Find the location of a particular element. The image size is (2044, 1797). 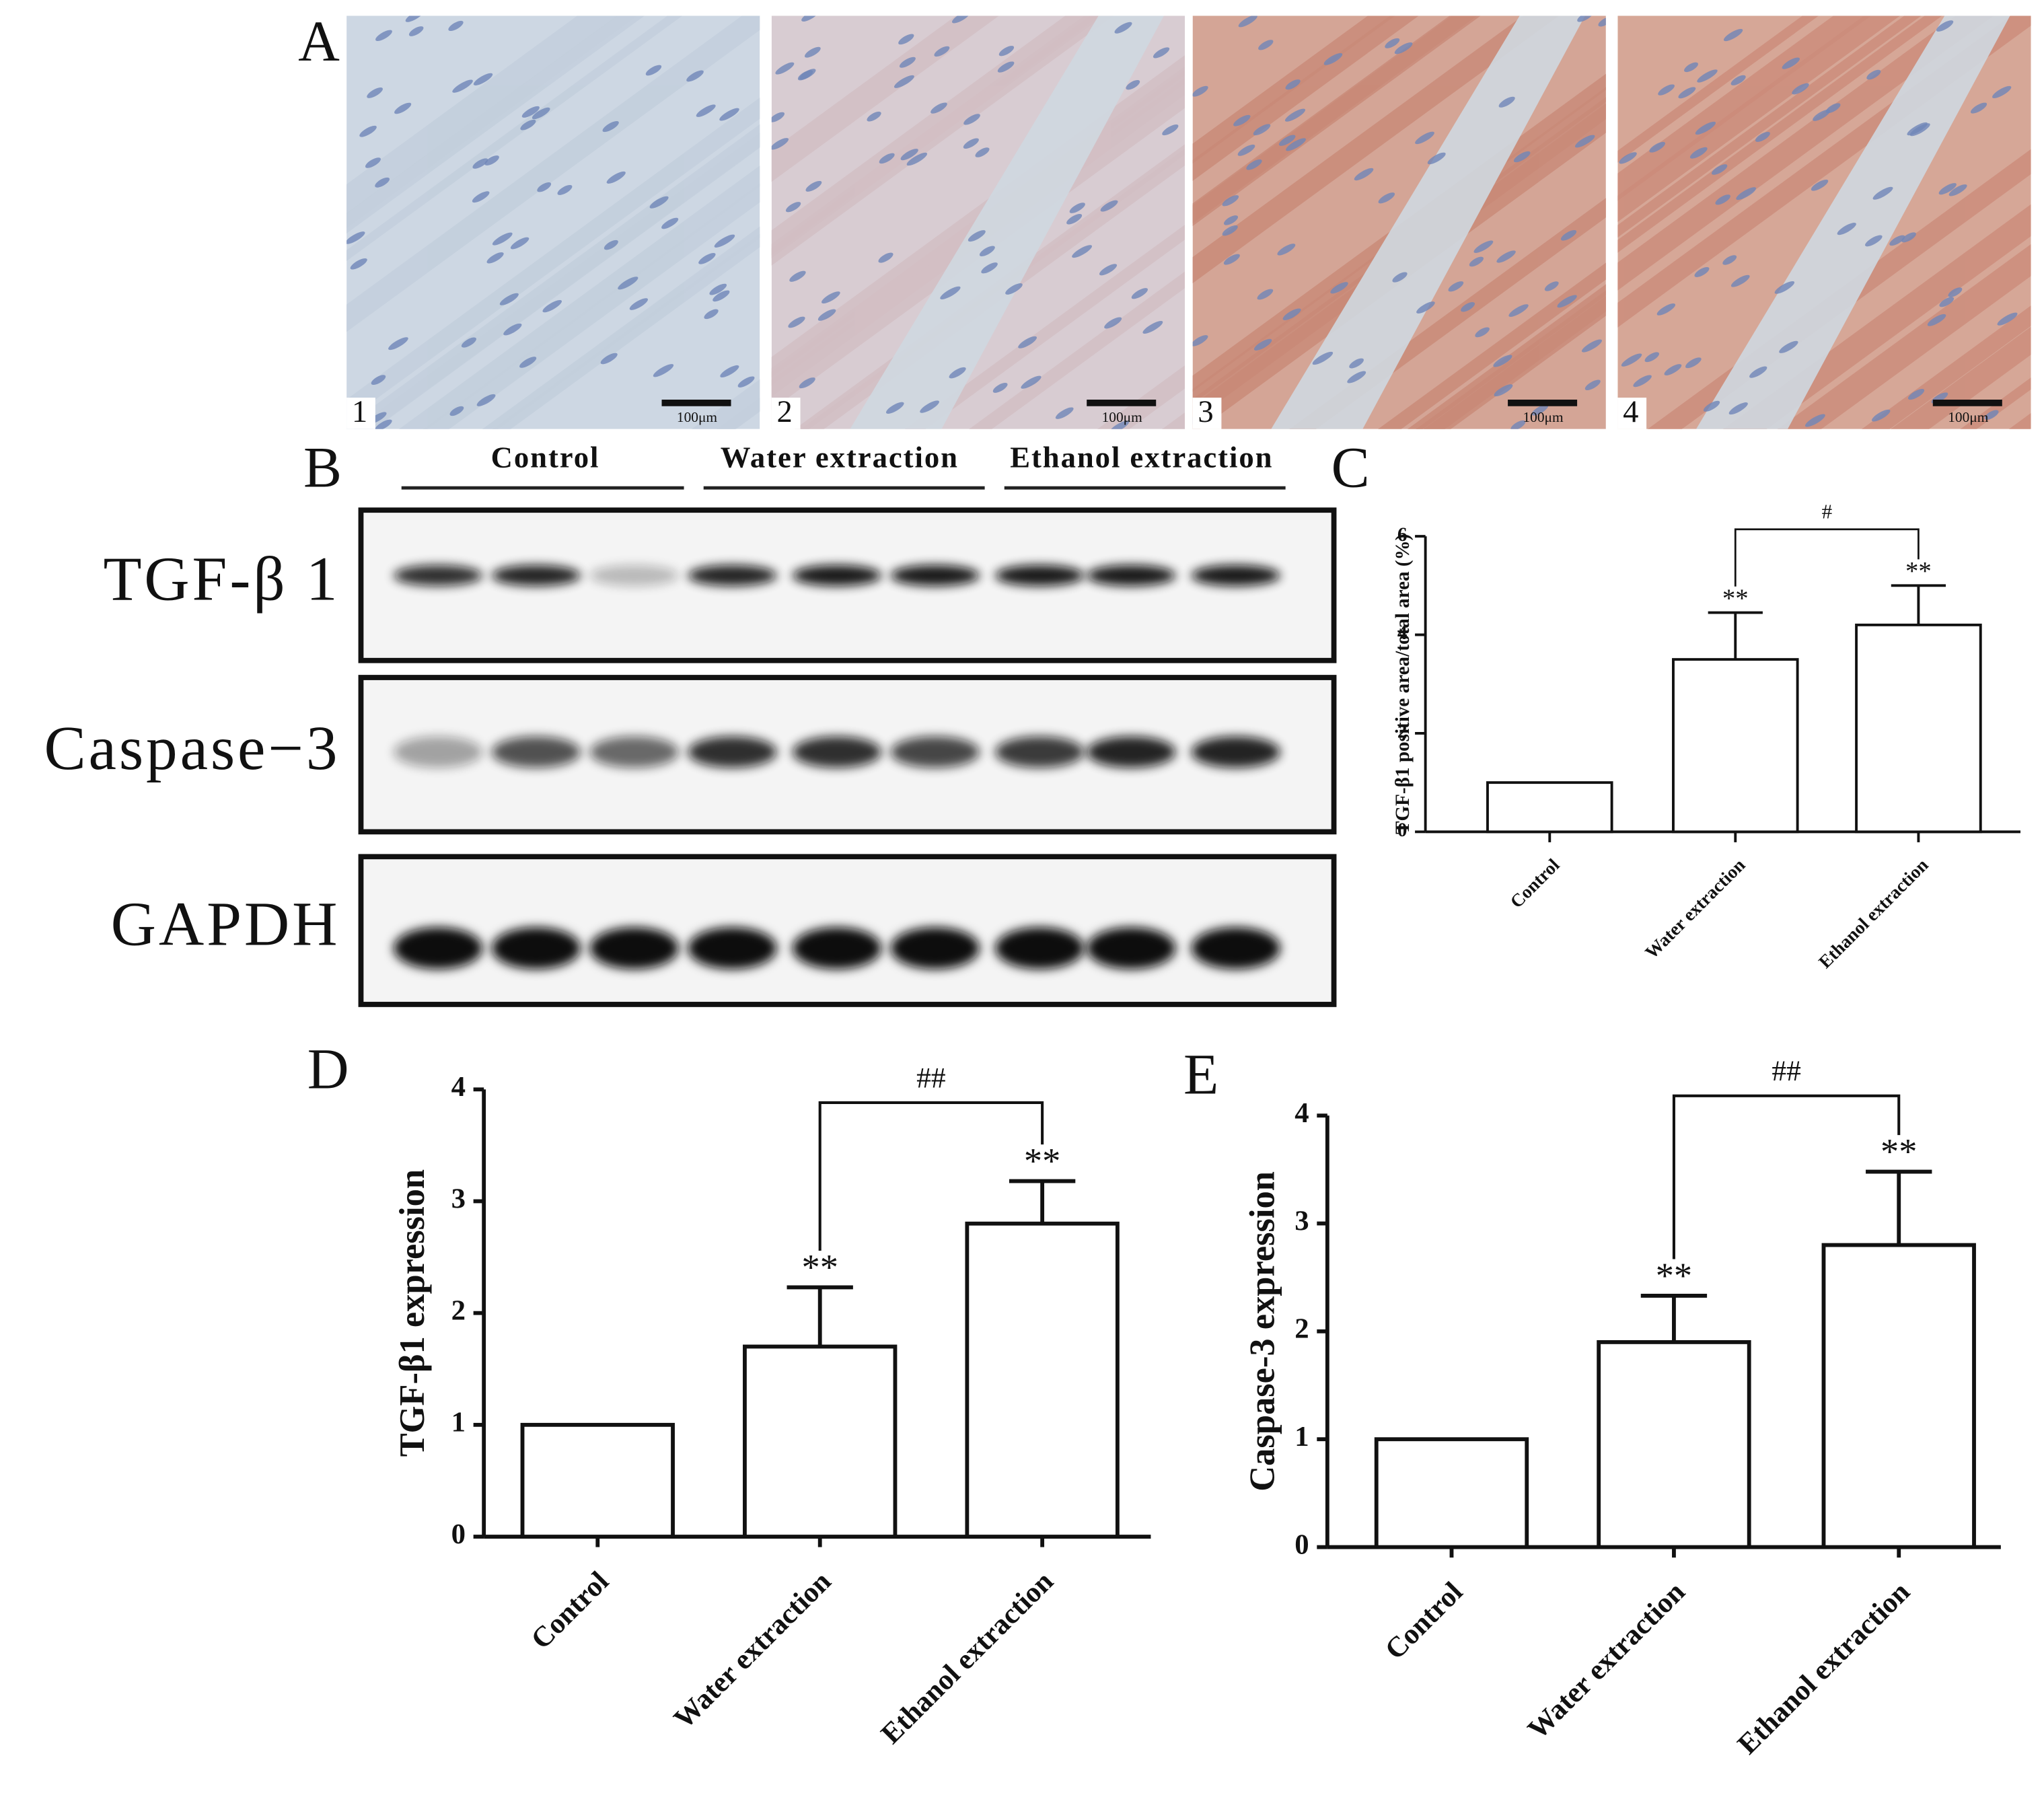

y-tick-label: 1 is located at coordinates (1301, 1437).